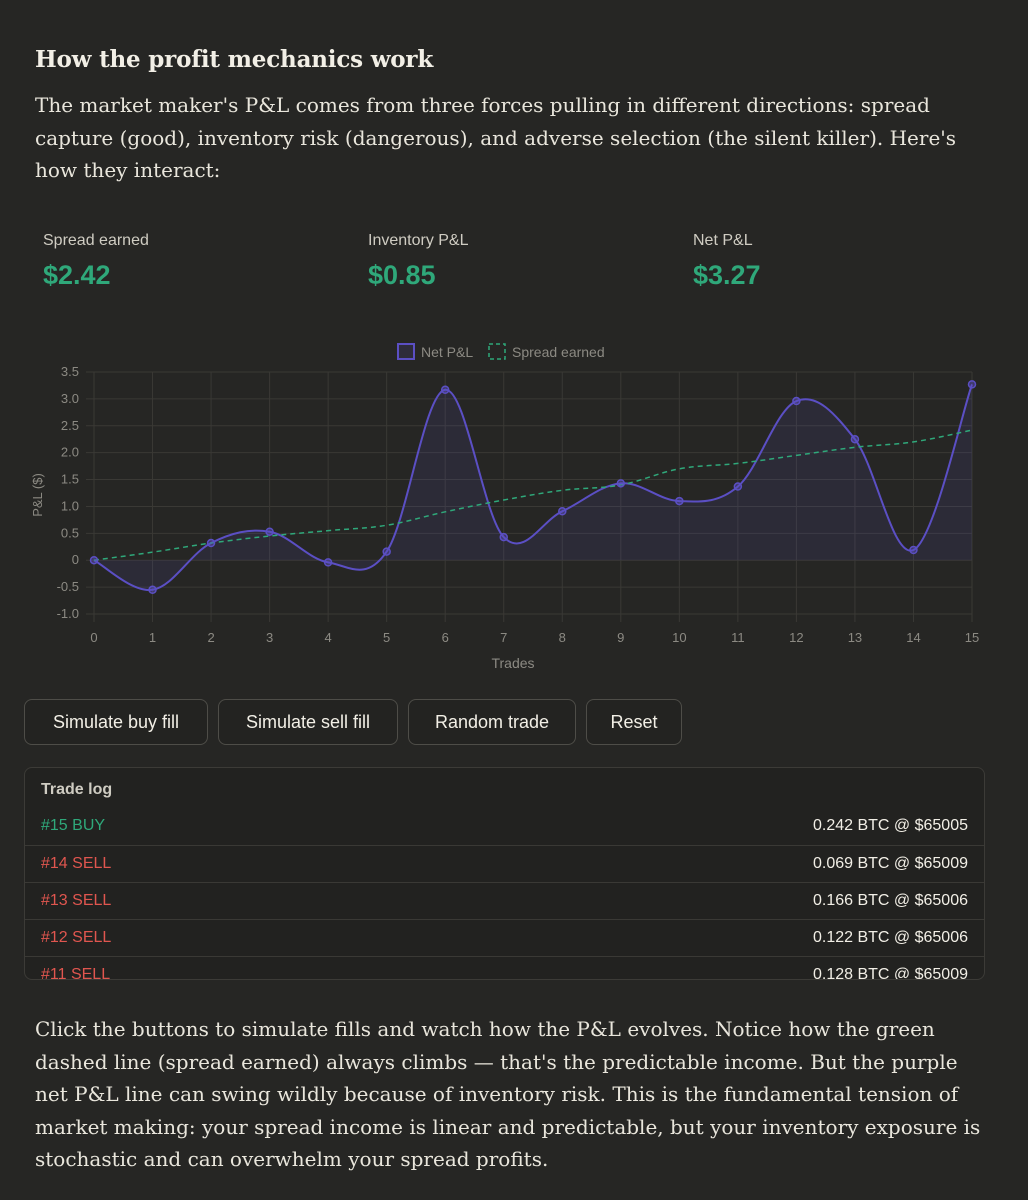 Image resolution: width=1028 pixels, height=1200 pixels. Describe the element at coordinates (73, 825) in the screenshot. I see `trade-side: #15 BUY` at that location.